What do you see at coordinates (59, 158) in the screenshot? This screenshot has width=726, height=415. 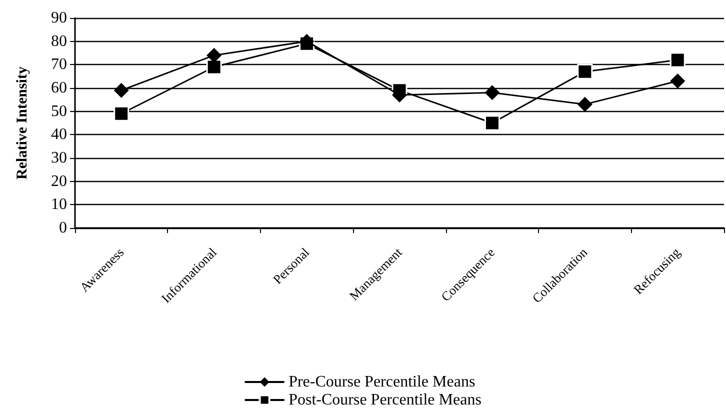 I see `y-tick-label: 30` at bounding box center [59, 158].